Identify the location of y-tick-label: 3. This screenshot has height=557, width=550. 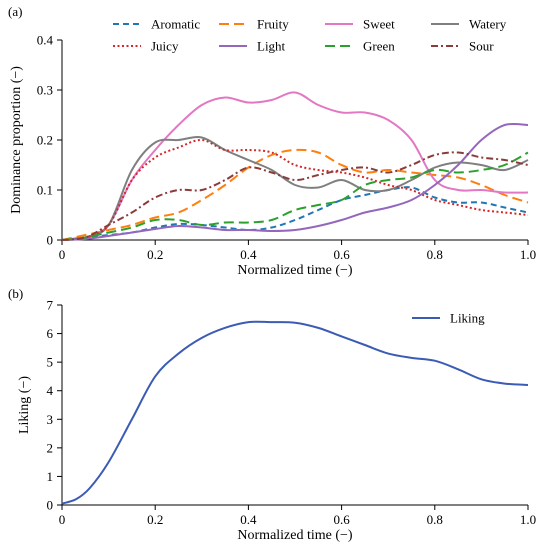
(50, 419).